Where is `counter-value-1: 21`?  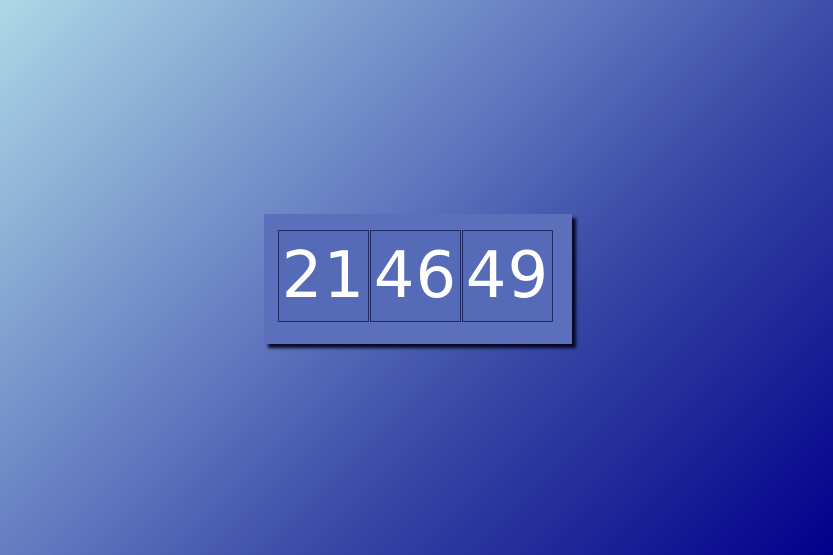 counter-value-1: 21 is located at coordinates (323, 276).